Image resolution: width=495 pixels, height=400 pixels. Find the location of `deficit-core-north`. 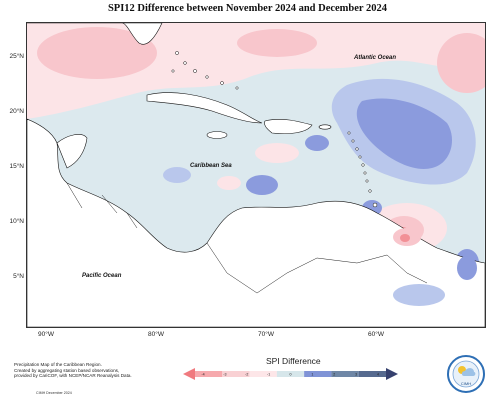

deficit-core-north is located at coordinates (277, 43).